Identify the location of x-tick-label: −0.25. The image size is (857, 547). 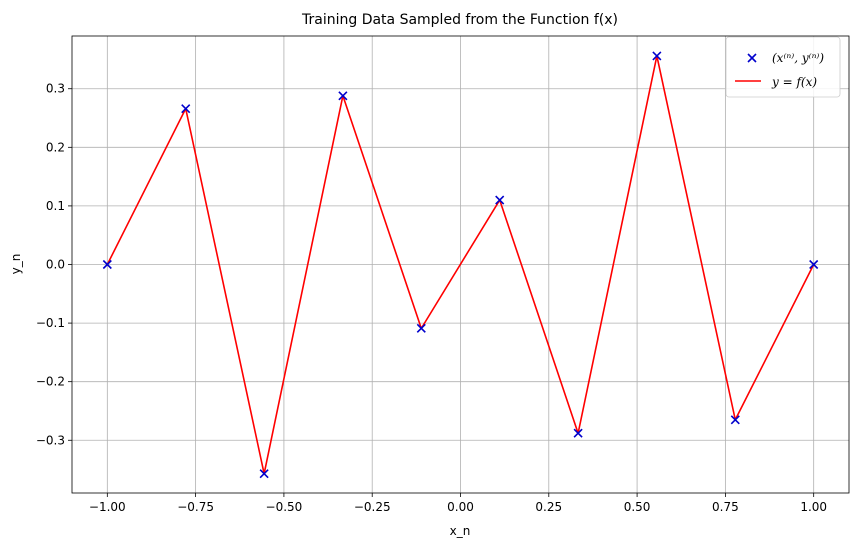
(372, 507).